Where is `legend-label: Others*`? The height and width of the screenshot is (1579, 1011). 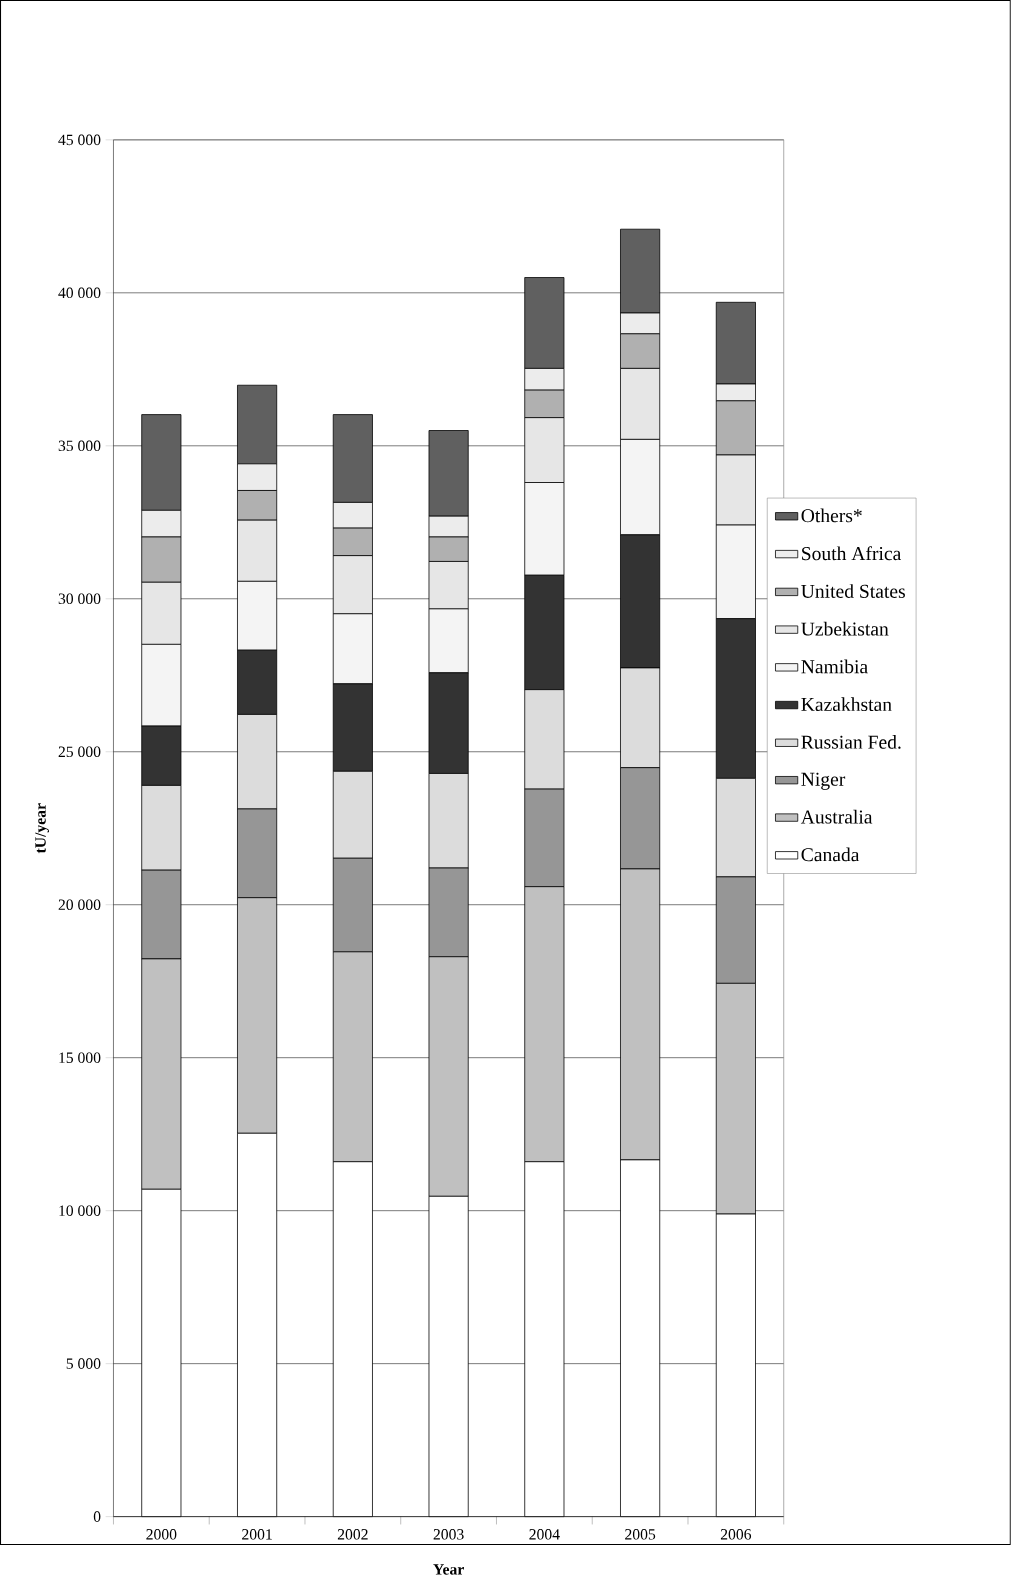
legend-label: Others* is located at coordinates (831, 515).